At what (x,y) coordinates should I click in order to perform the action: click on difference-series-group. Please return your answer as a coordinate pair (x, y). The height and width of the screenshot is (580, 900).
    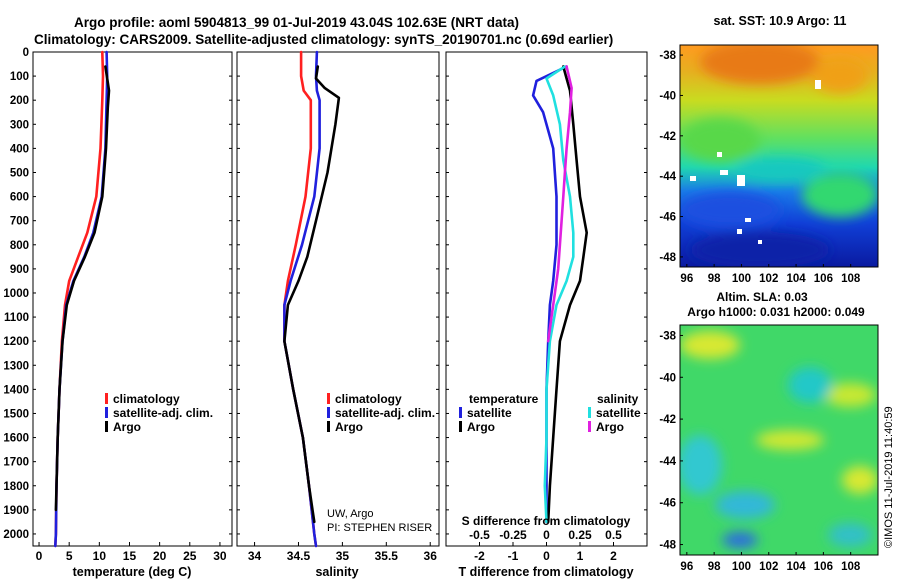
    Looking at the image, I should click on (560, 294).